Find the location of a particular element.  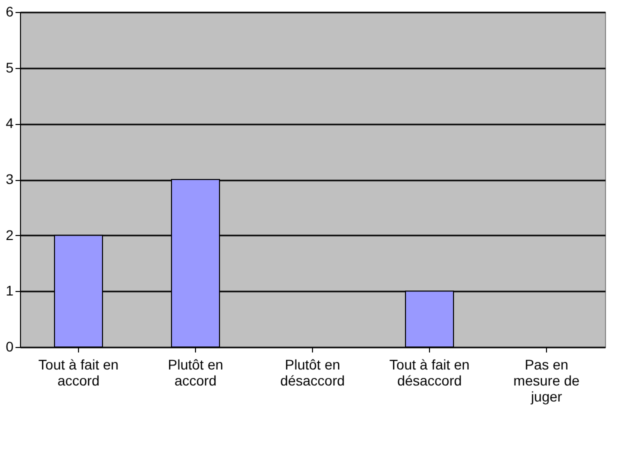

y-tick-label: 6 is located at coordinates (10, 12).